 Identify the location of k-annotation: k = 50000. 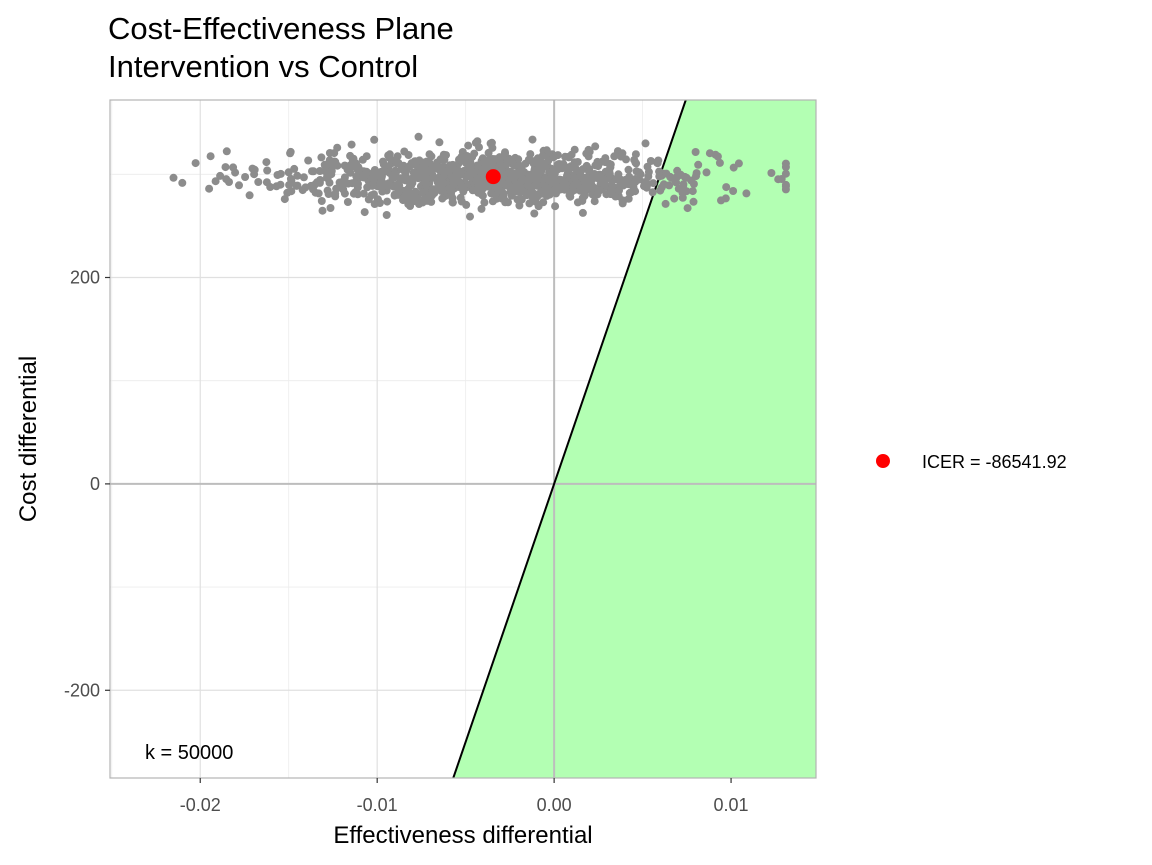
(189, 753).